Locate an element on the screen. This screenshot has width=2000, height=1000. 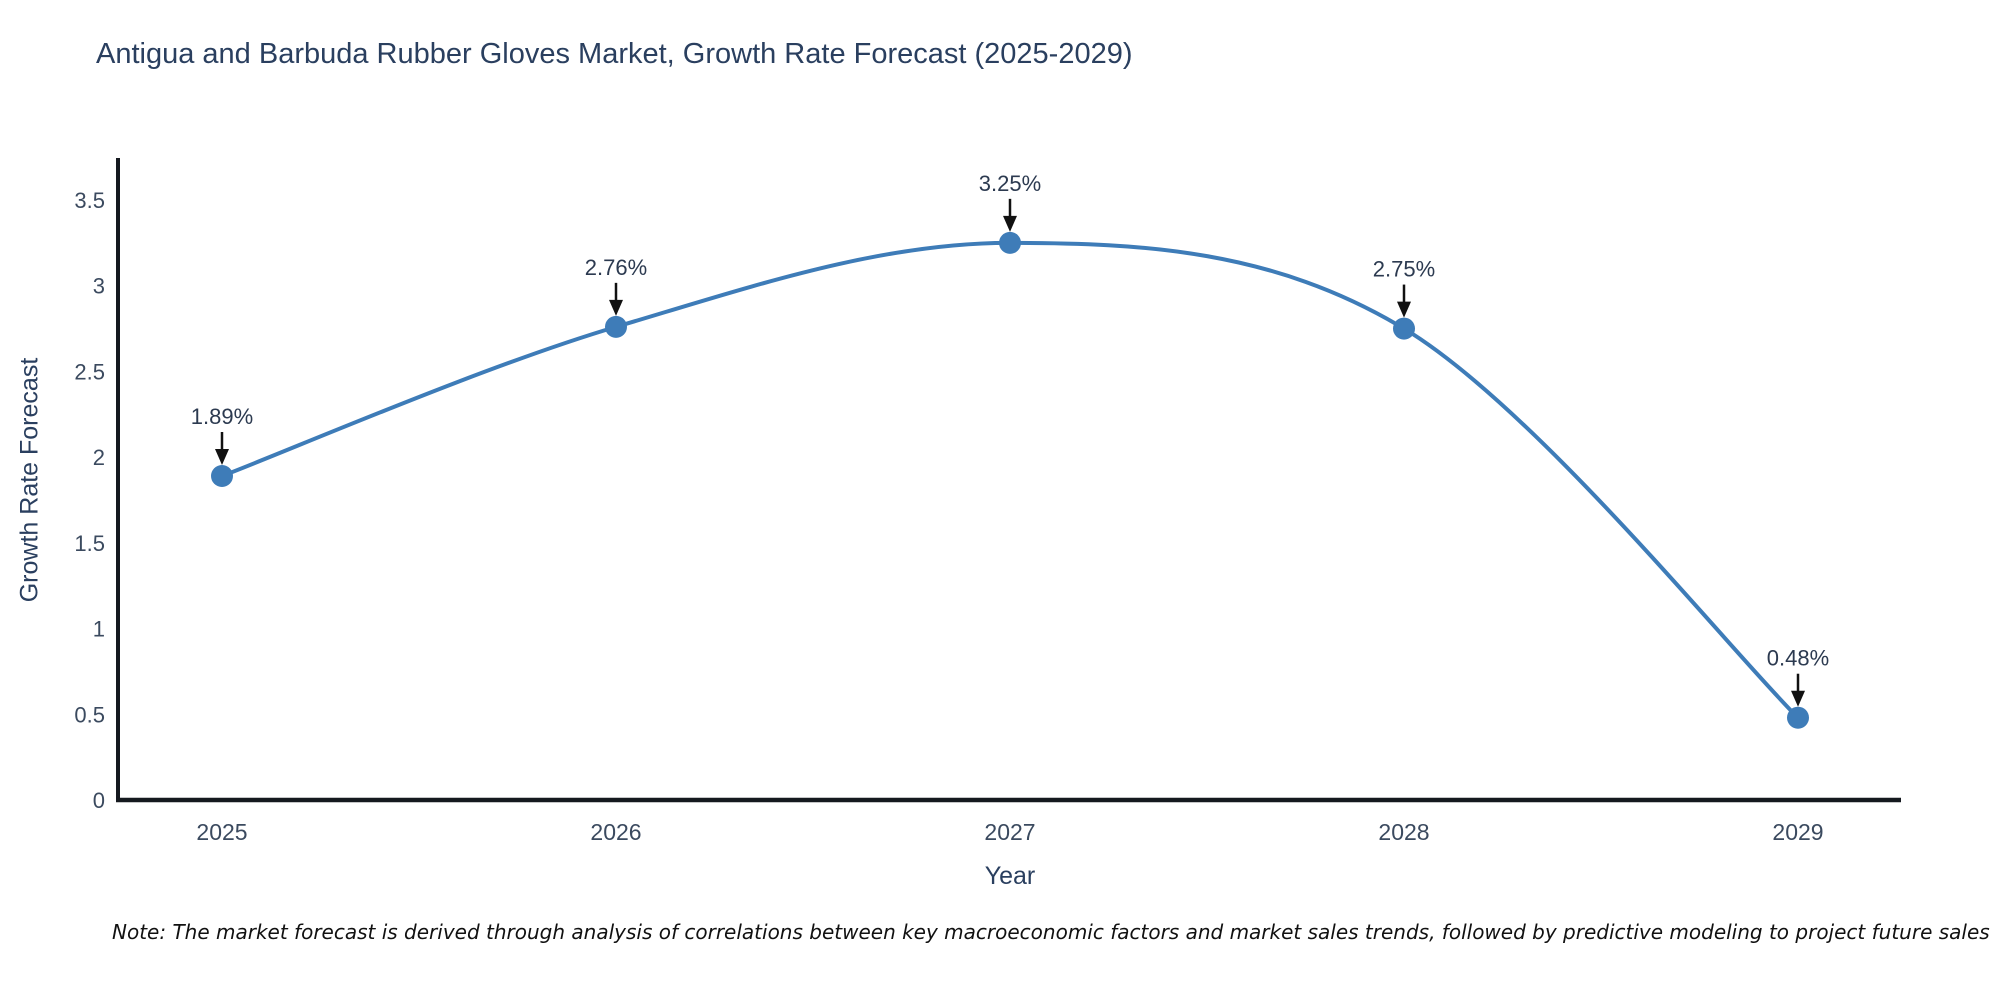
y-tick-label: 1.5 is located at coordinates (89, 543).